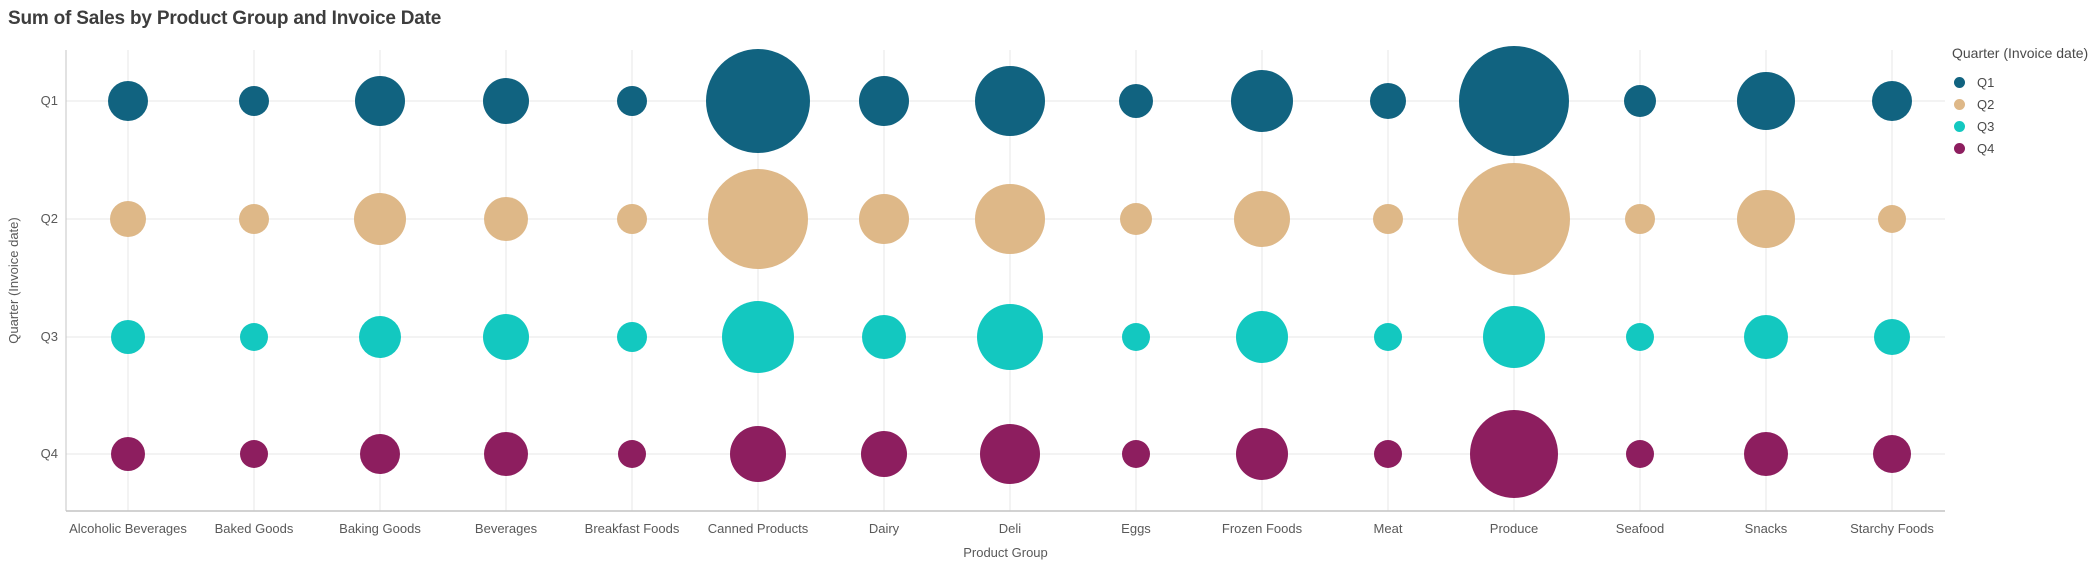 The width and height of the screenshot is (2093, 565). I want to click on bubble-frozen-foods-q4, so click(1262, 454).